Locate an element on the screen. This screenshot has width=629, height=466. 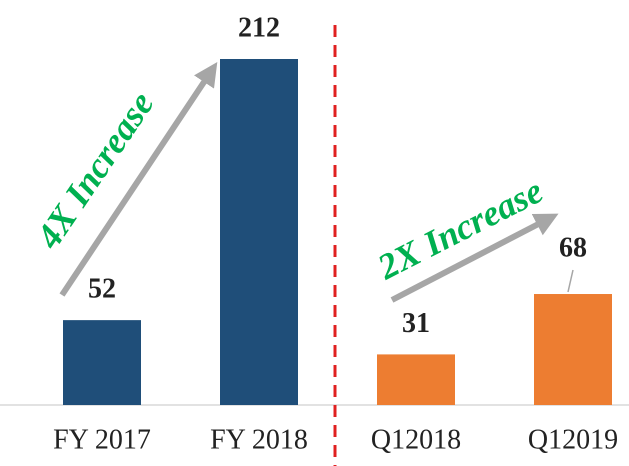
x-tick-label: Q12019 is located at coordinates (573, 439).